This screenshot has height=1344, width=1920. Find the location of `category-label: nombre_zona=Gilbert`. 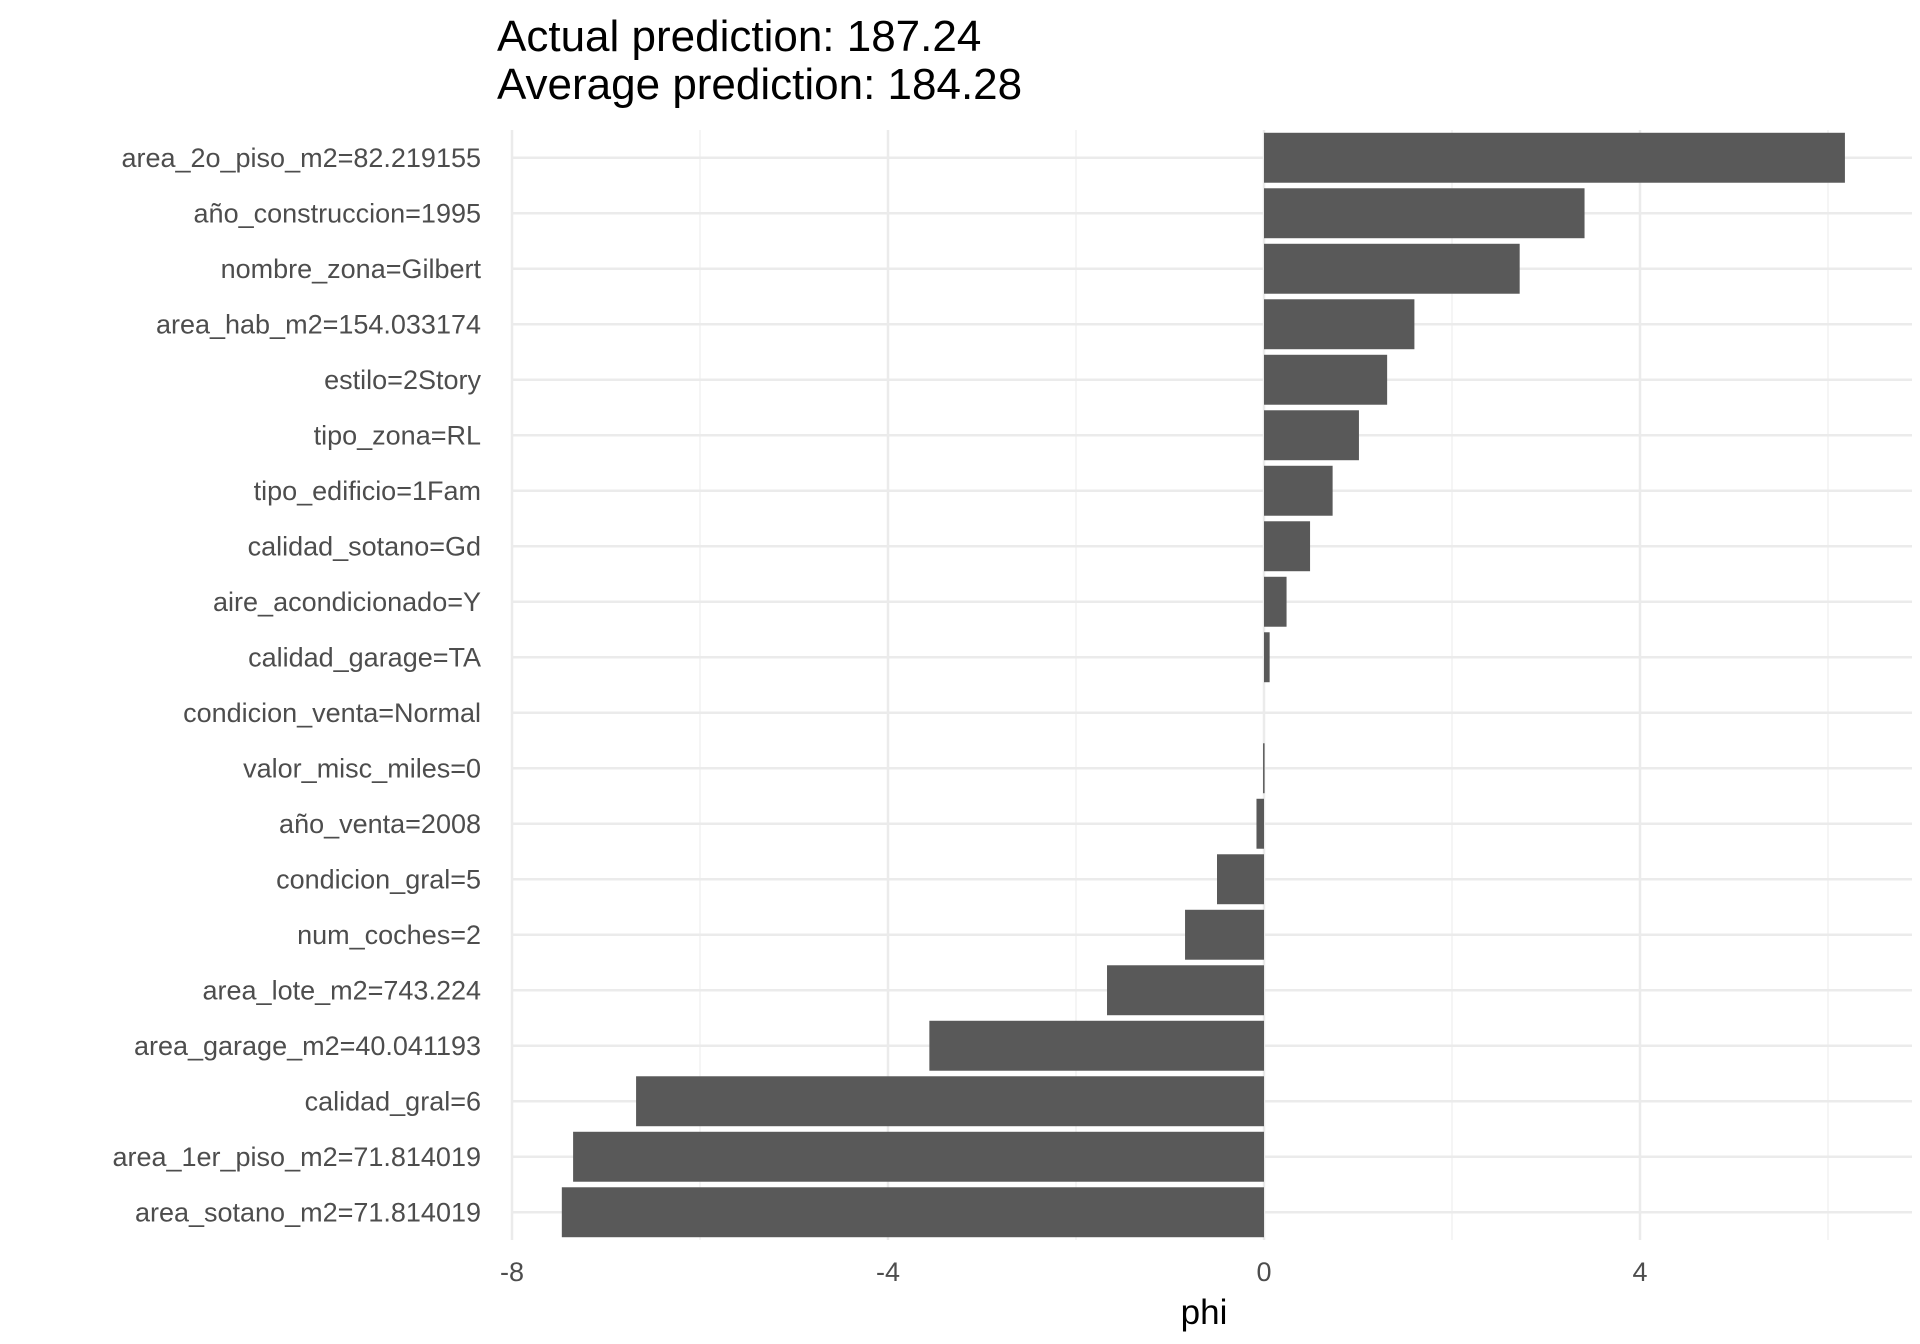

category-label: nombre_zona=Gilbert is located at coordinates (351, 269).